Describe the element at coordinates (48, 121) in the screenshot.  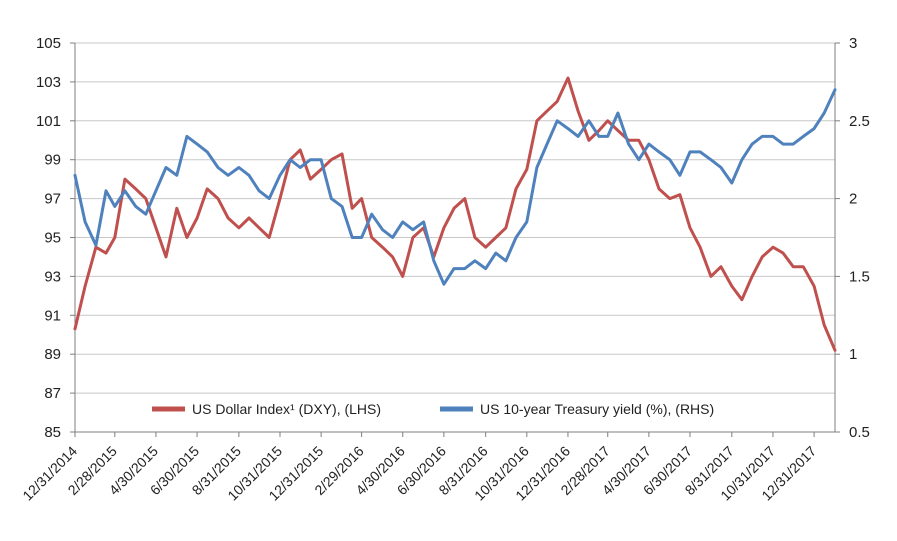
I see `y-left-tick-label: 101` at that location.